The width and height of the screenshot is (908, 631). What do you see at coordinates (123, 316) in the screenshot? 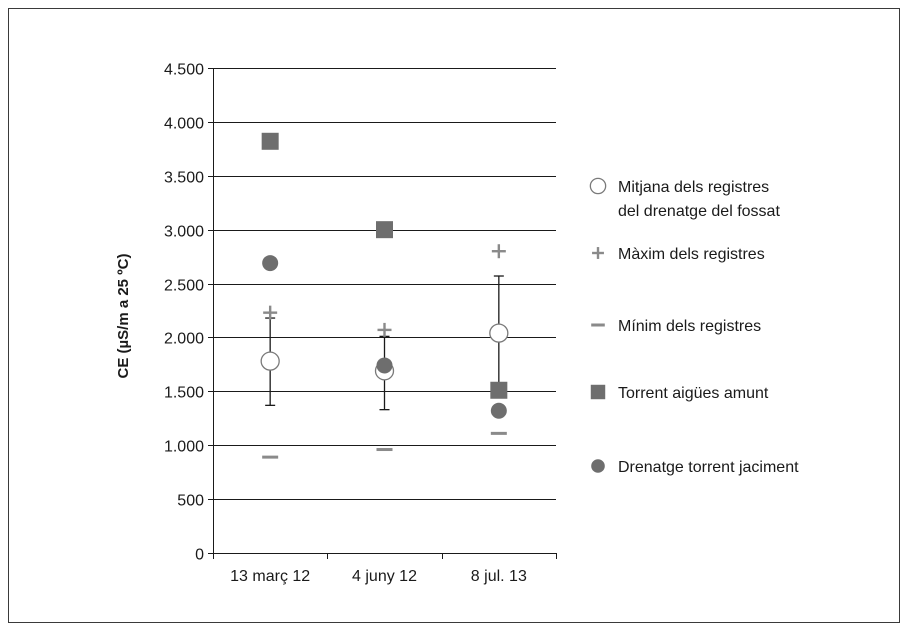
I see `y-axis-label: CE (µS/m a 25 ºC)` at bounding box center [123, 316].